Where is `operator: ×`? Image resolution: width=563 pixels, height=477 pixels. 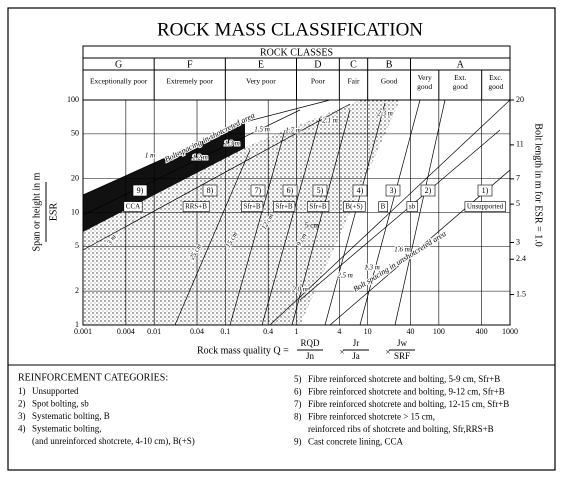 operator: × is located at coordinates (341, 352).